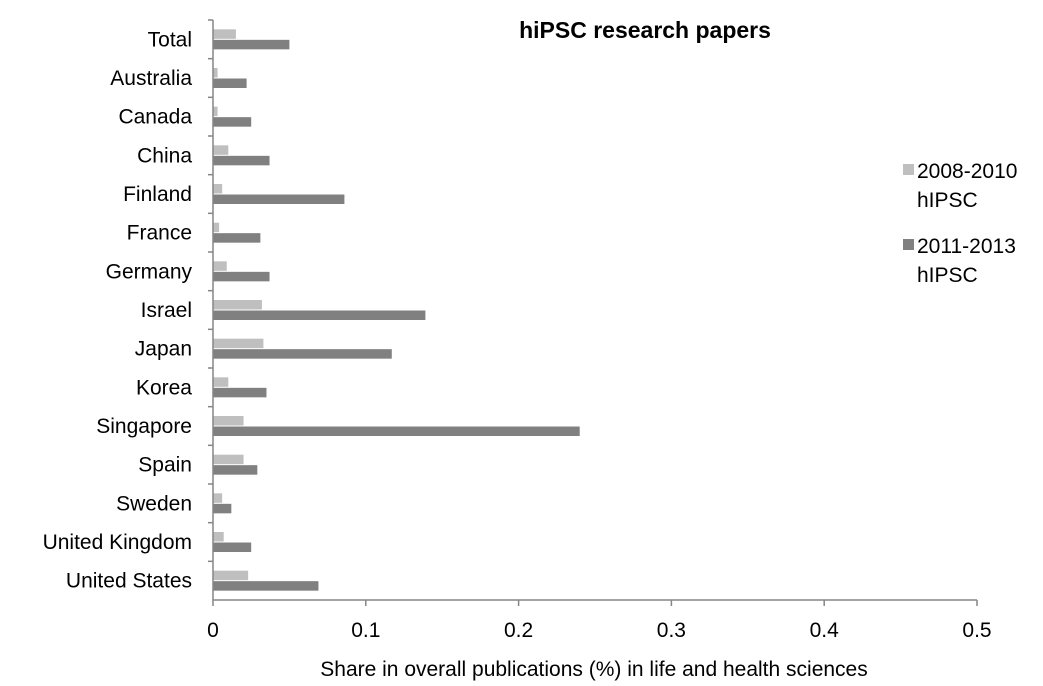 The image size is (1043, 686). Describe the element at coordinates (154, 503) in the screenshot. I see `category-label: Sweden` at that location.